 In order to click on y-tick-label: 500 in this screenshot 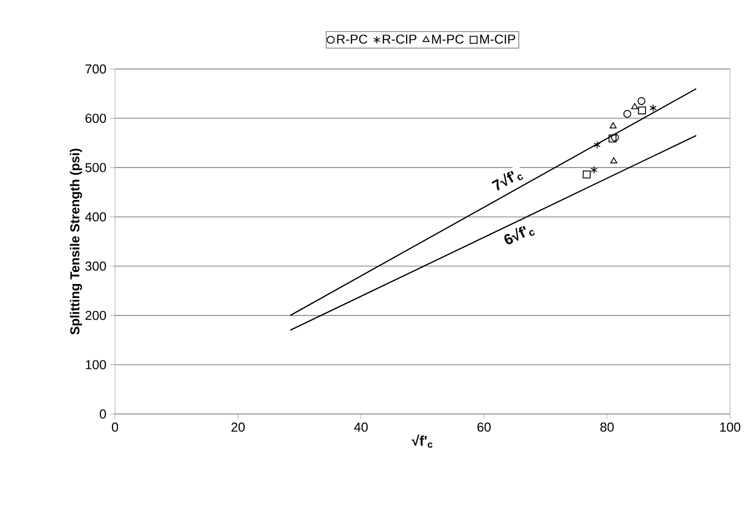, I will do `click(95, 167)`.